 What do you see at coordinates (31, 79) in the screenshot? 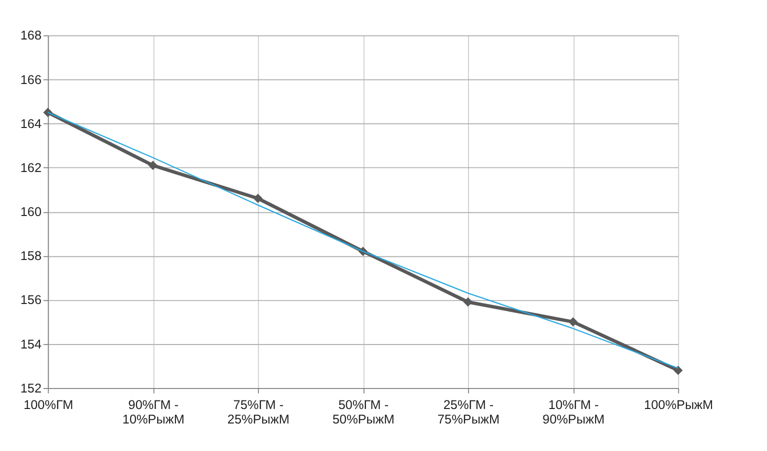
I see `y-tick-label: 166` at bounding box center [31, 79].